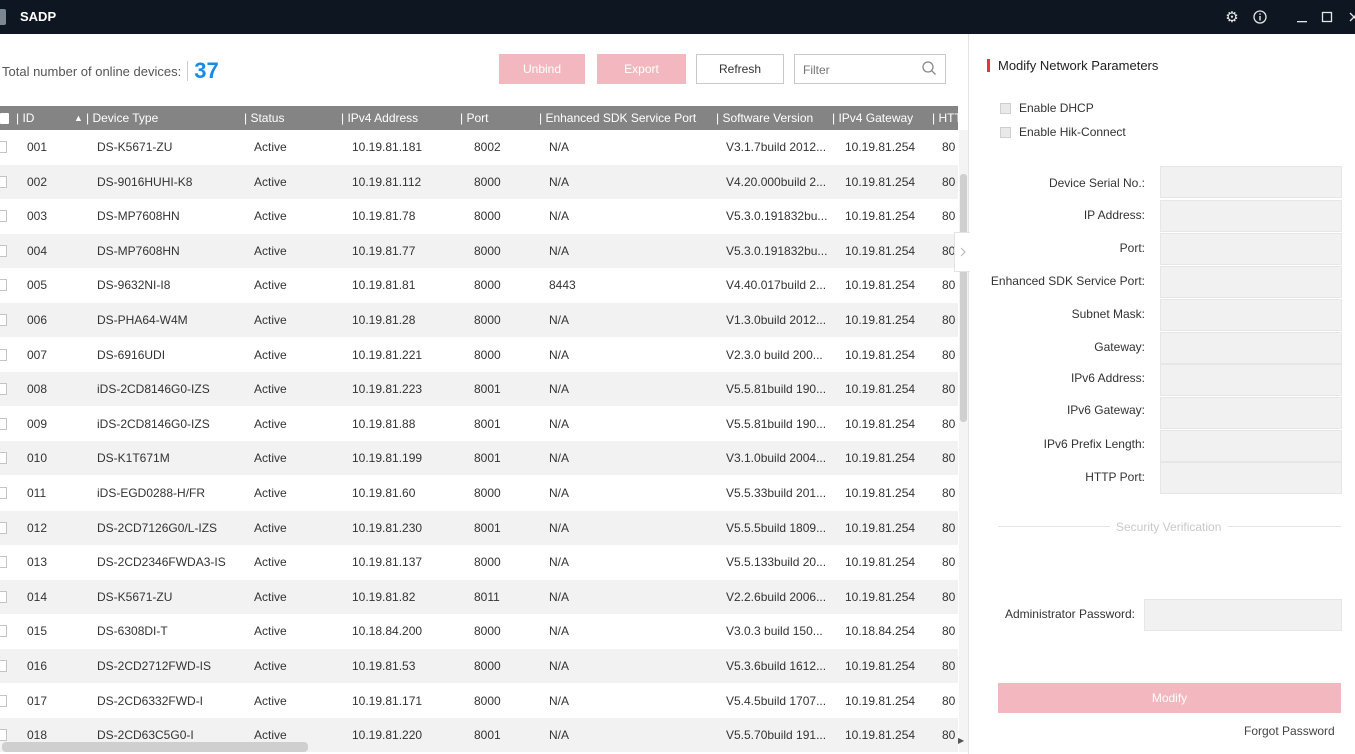 The image size is (1355, 754). What do you see at coordinates (1251, 413) in the screenshot?
I see `ipv6-gateway-field` at bounding box center [1251, 413].